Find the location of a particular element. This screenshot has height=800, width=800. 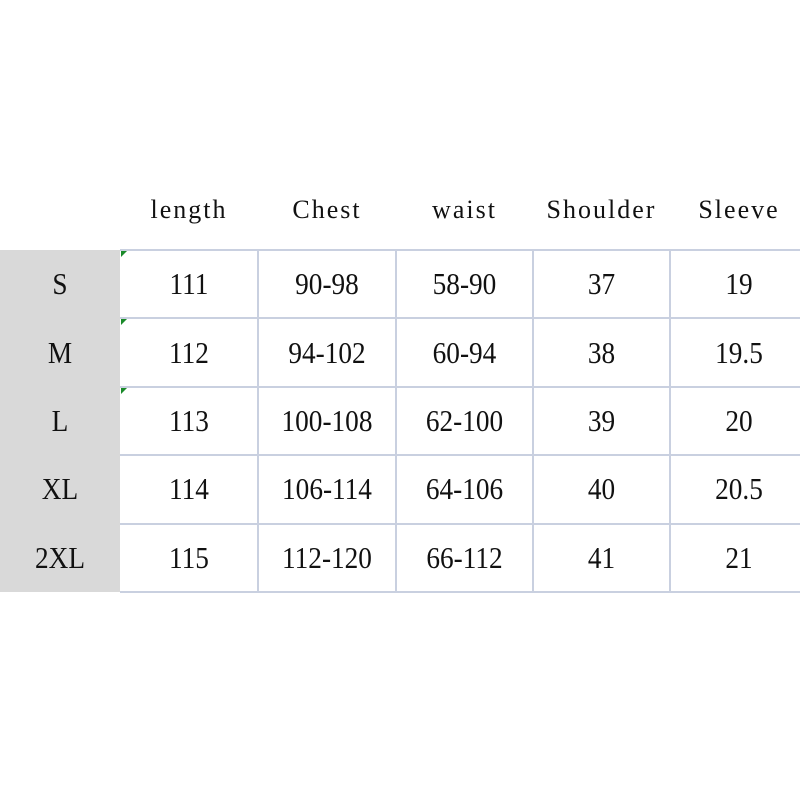

measurement: 21 is located at coordinates (739, 557).